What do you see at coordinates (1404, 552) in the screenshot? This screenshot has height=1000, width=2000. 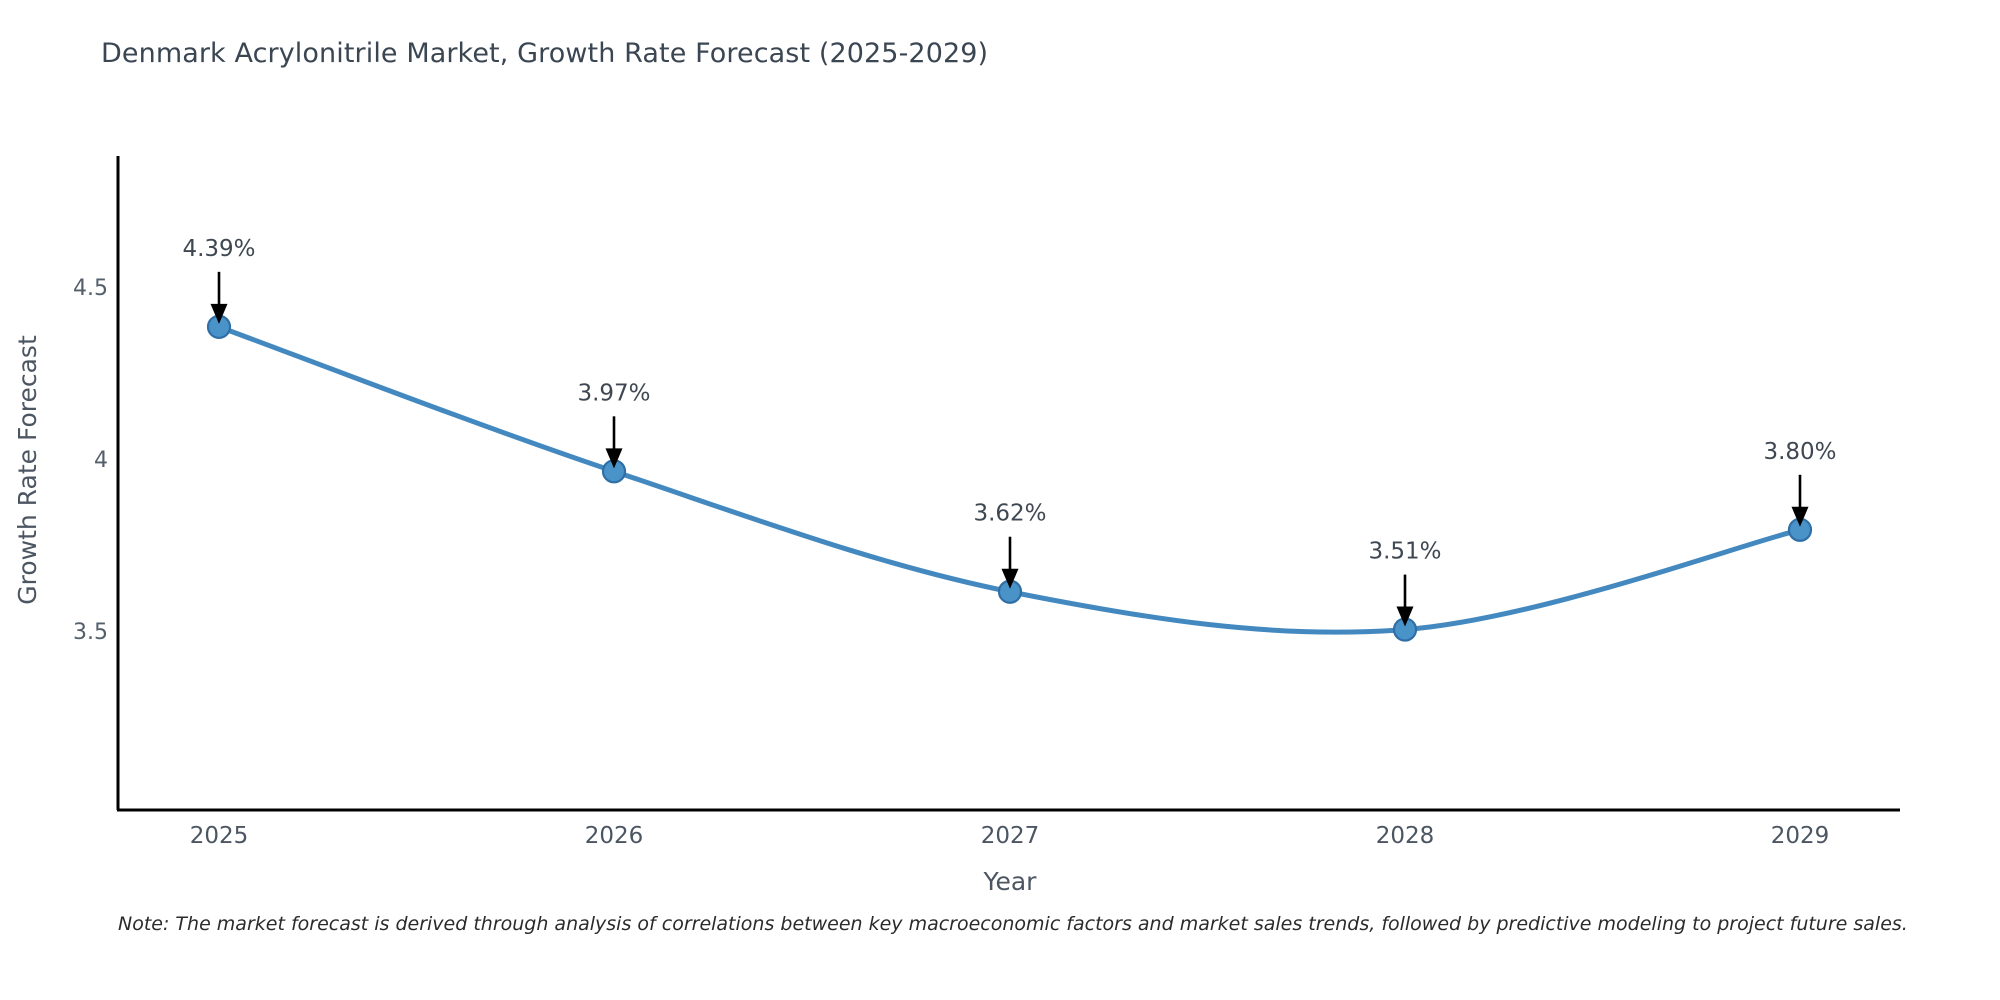 I see `data-label-2028: 3.51%` at bounding box center [1404, 552].